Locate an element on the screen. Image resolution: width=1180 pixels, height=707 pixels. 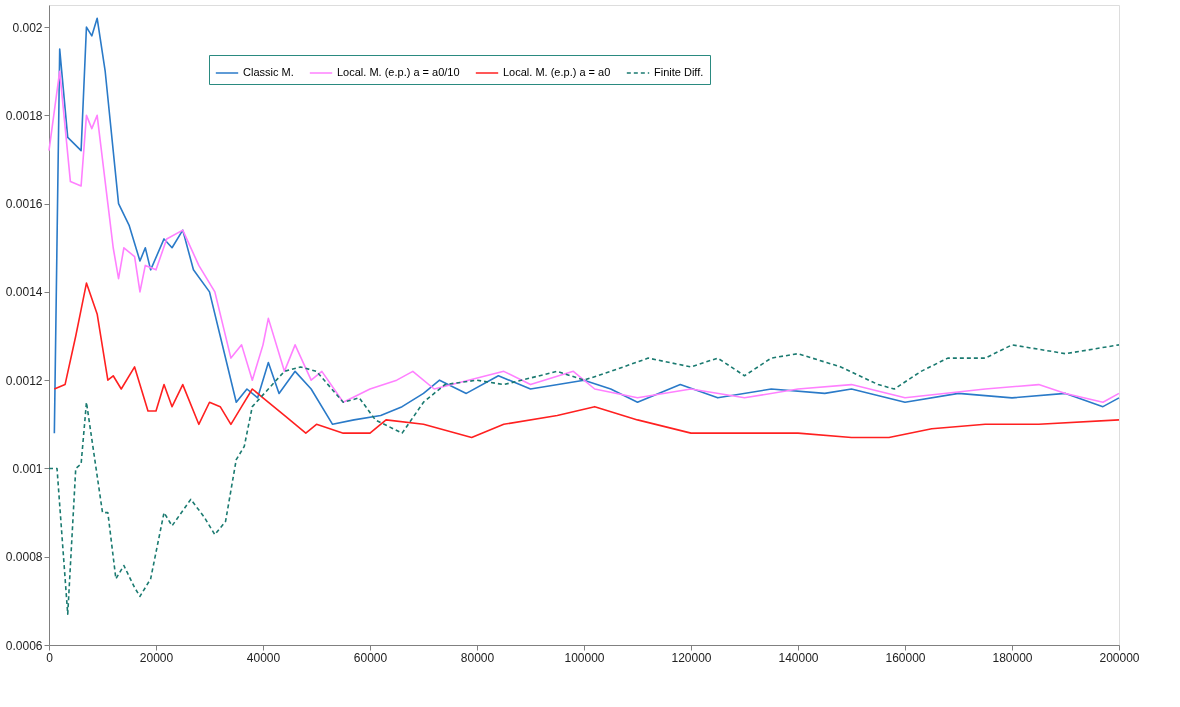
legend-label: Local. M. (e.p.) a = a0 is located at coordinates (557, 72).